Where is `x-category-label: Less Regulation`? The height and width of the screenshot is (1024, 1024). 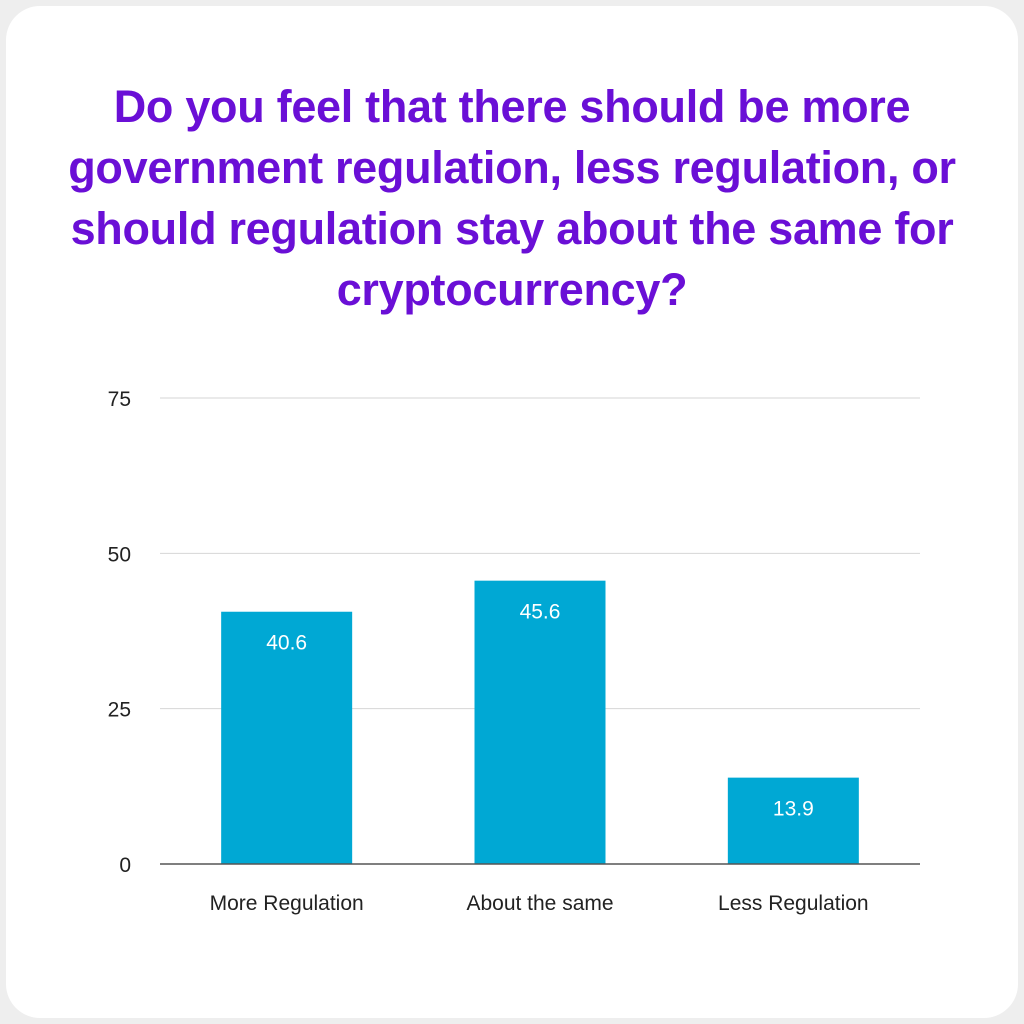
x-category-label: Less Regulation is located at coordinates (793, 903).